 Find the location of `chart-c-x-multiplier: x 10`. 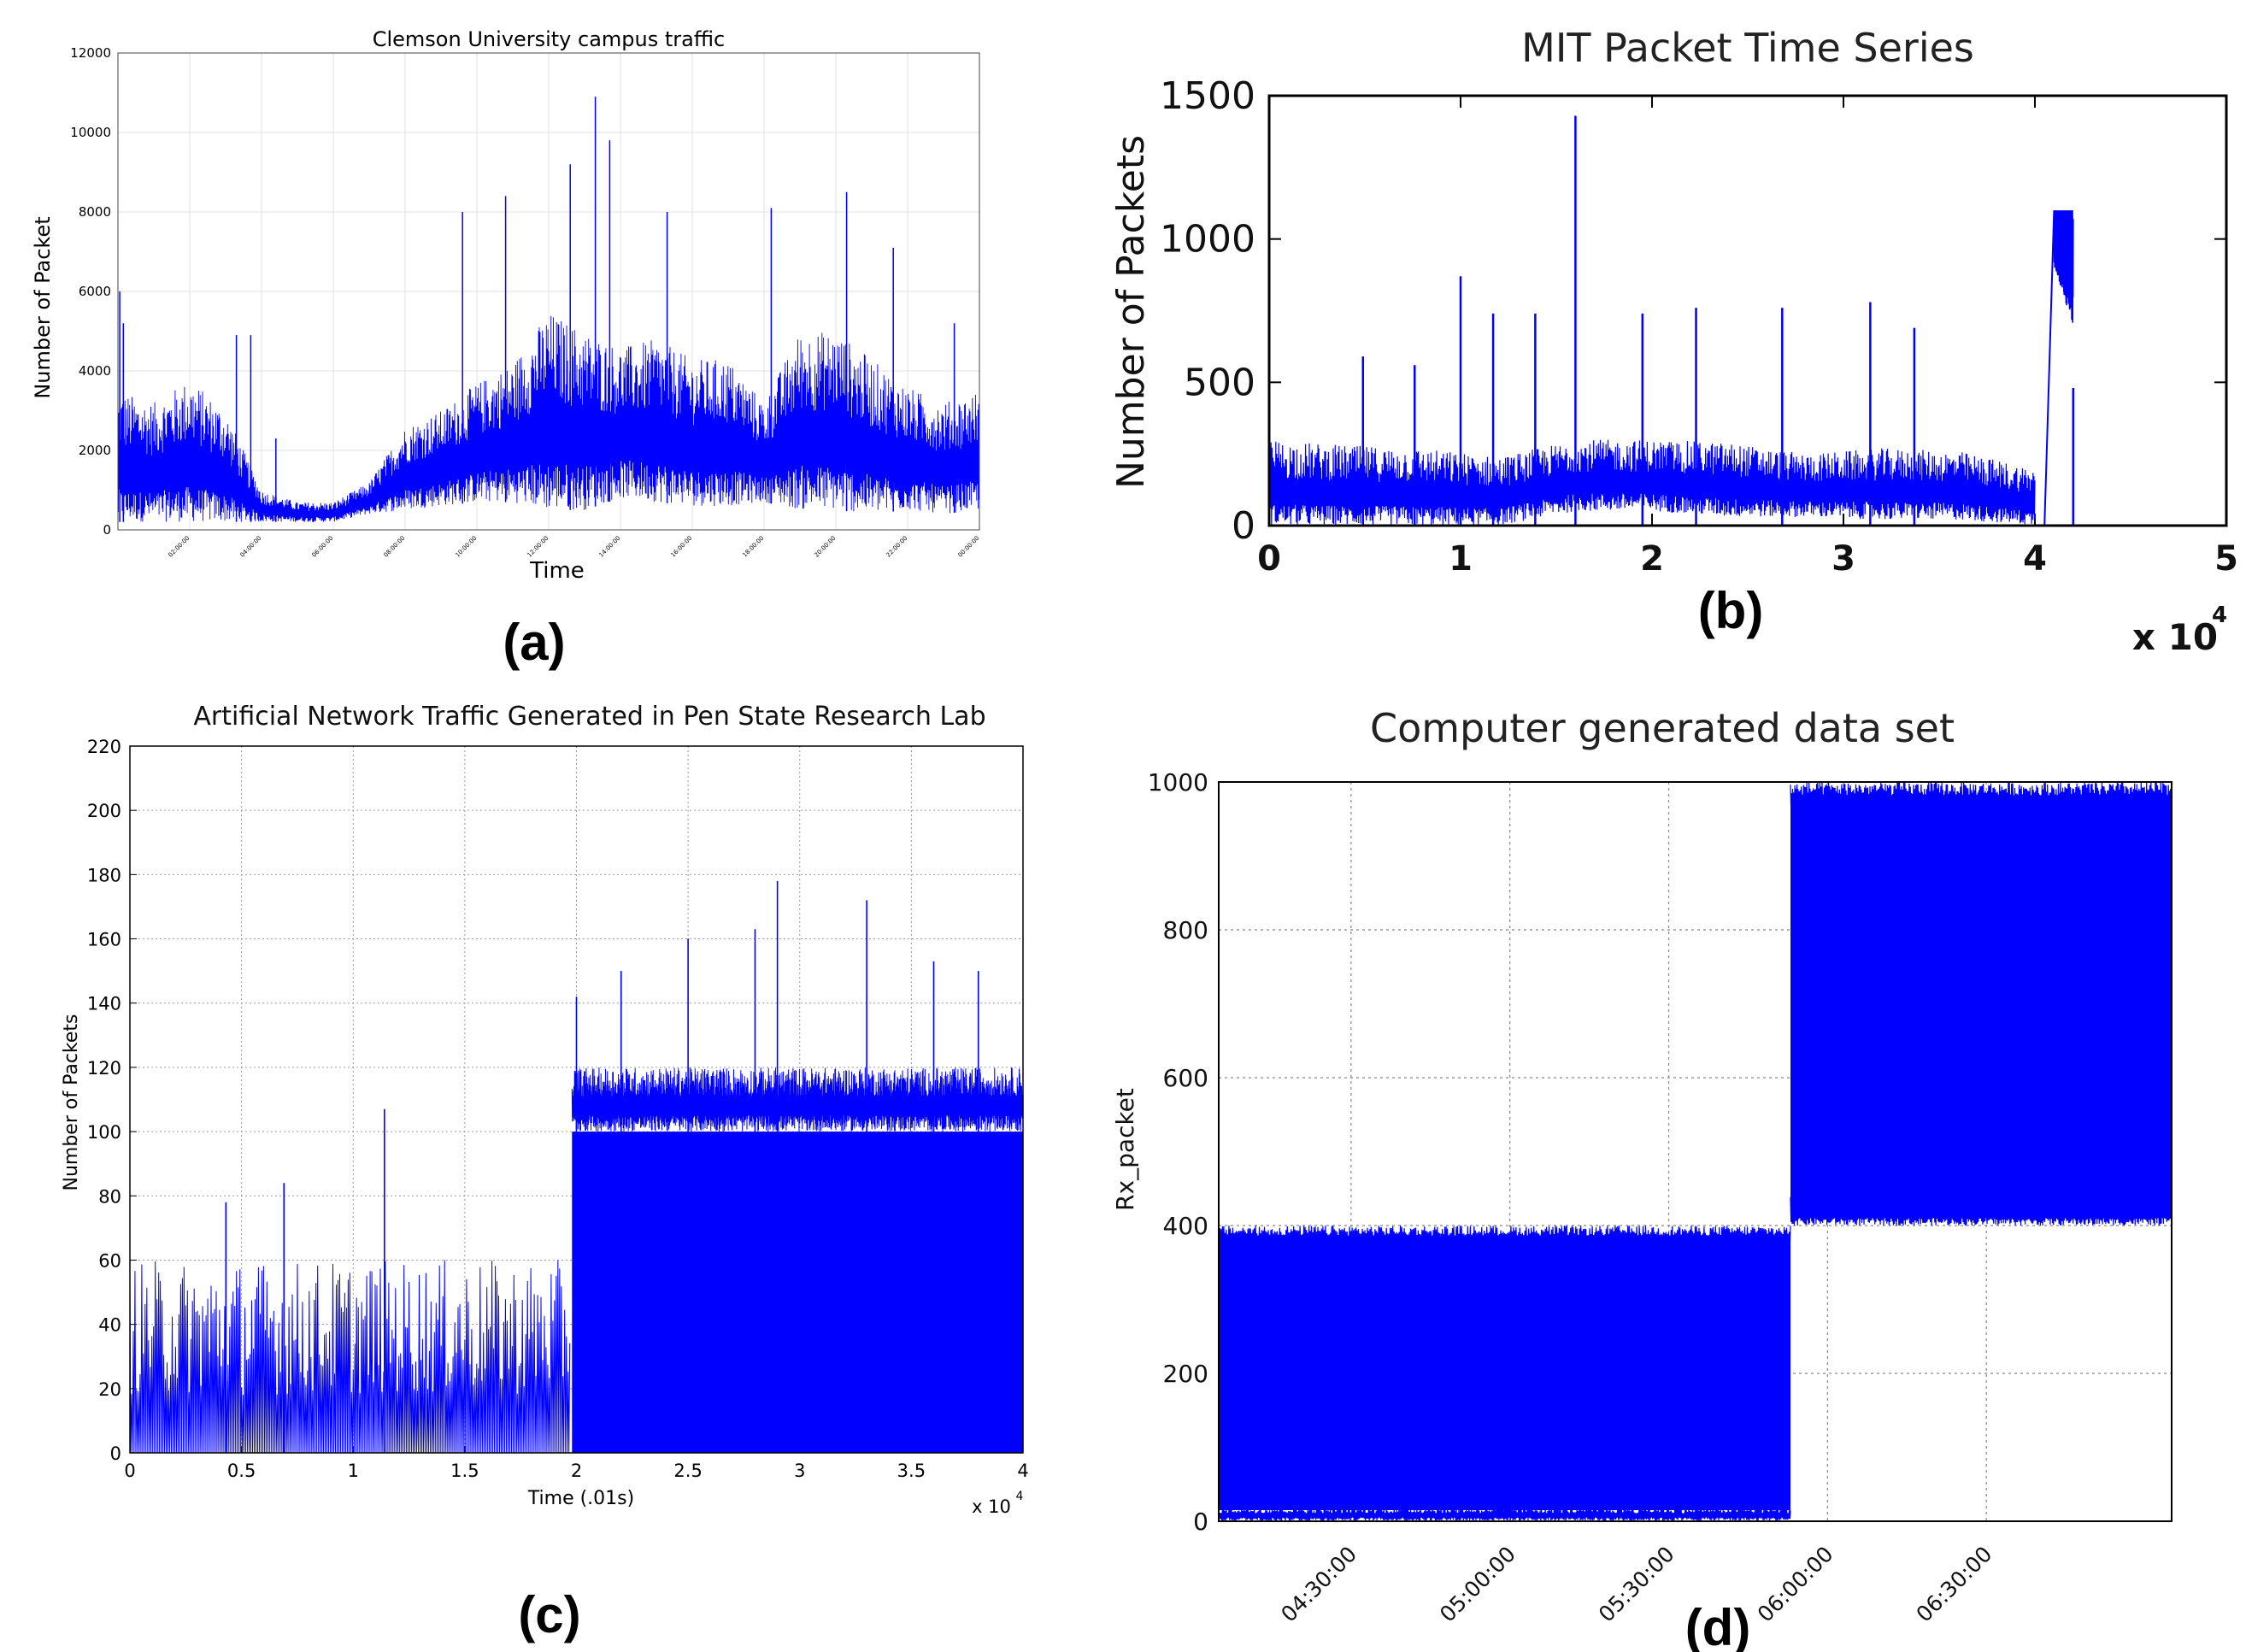

chart-c-x-multiplier: x 10 is located at coordinates (992, 1506).